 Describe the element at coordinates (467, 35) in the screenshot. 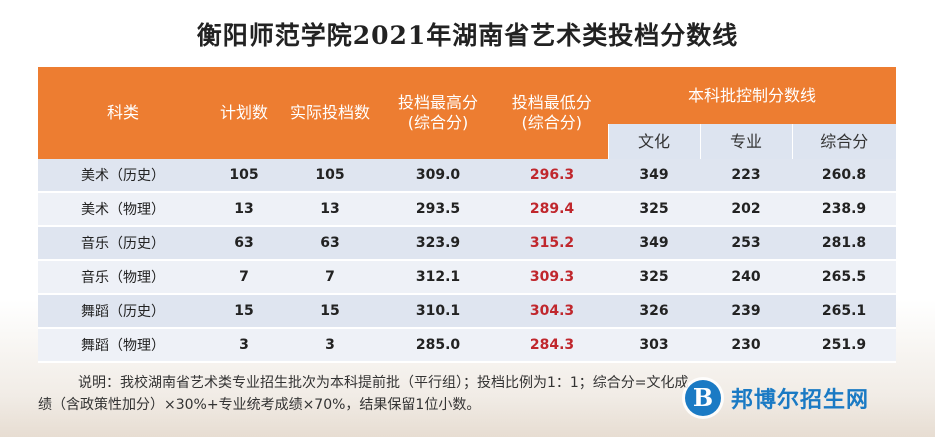

I see `page-title: 衡阳师范学院2021年湖南省艺术类投档分数线` at that location.